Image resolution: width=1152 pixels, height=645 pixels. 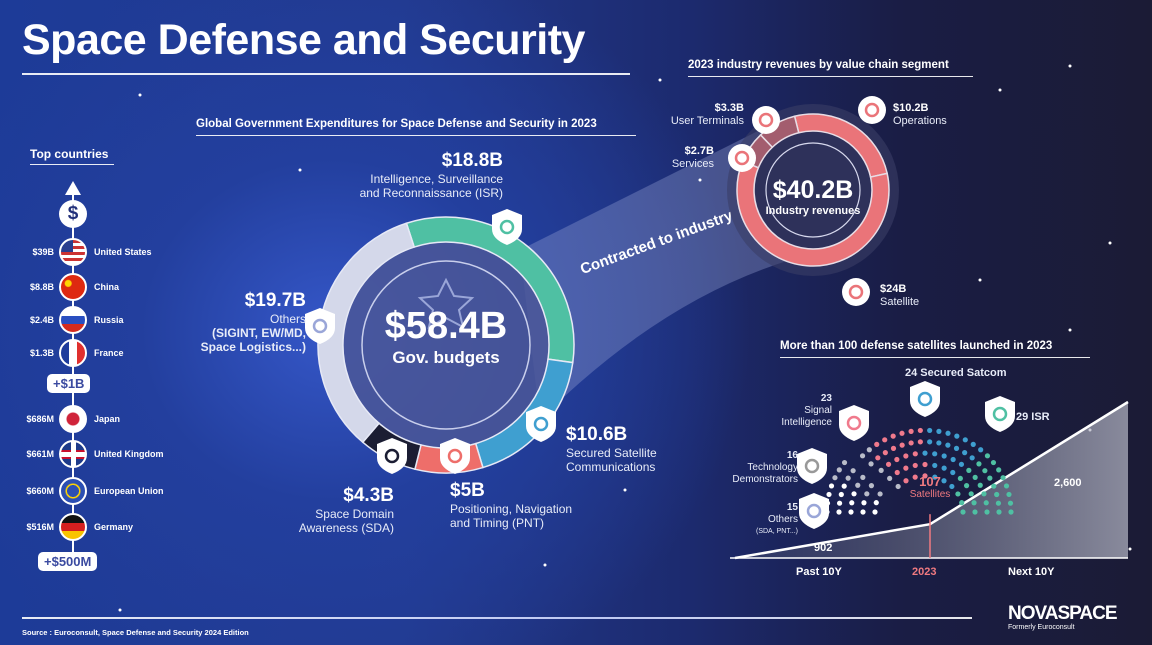 I want to click on sigint-count: 23 Signal Intelligence, so click(x=796, y=411).